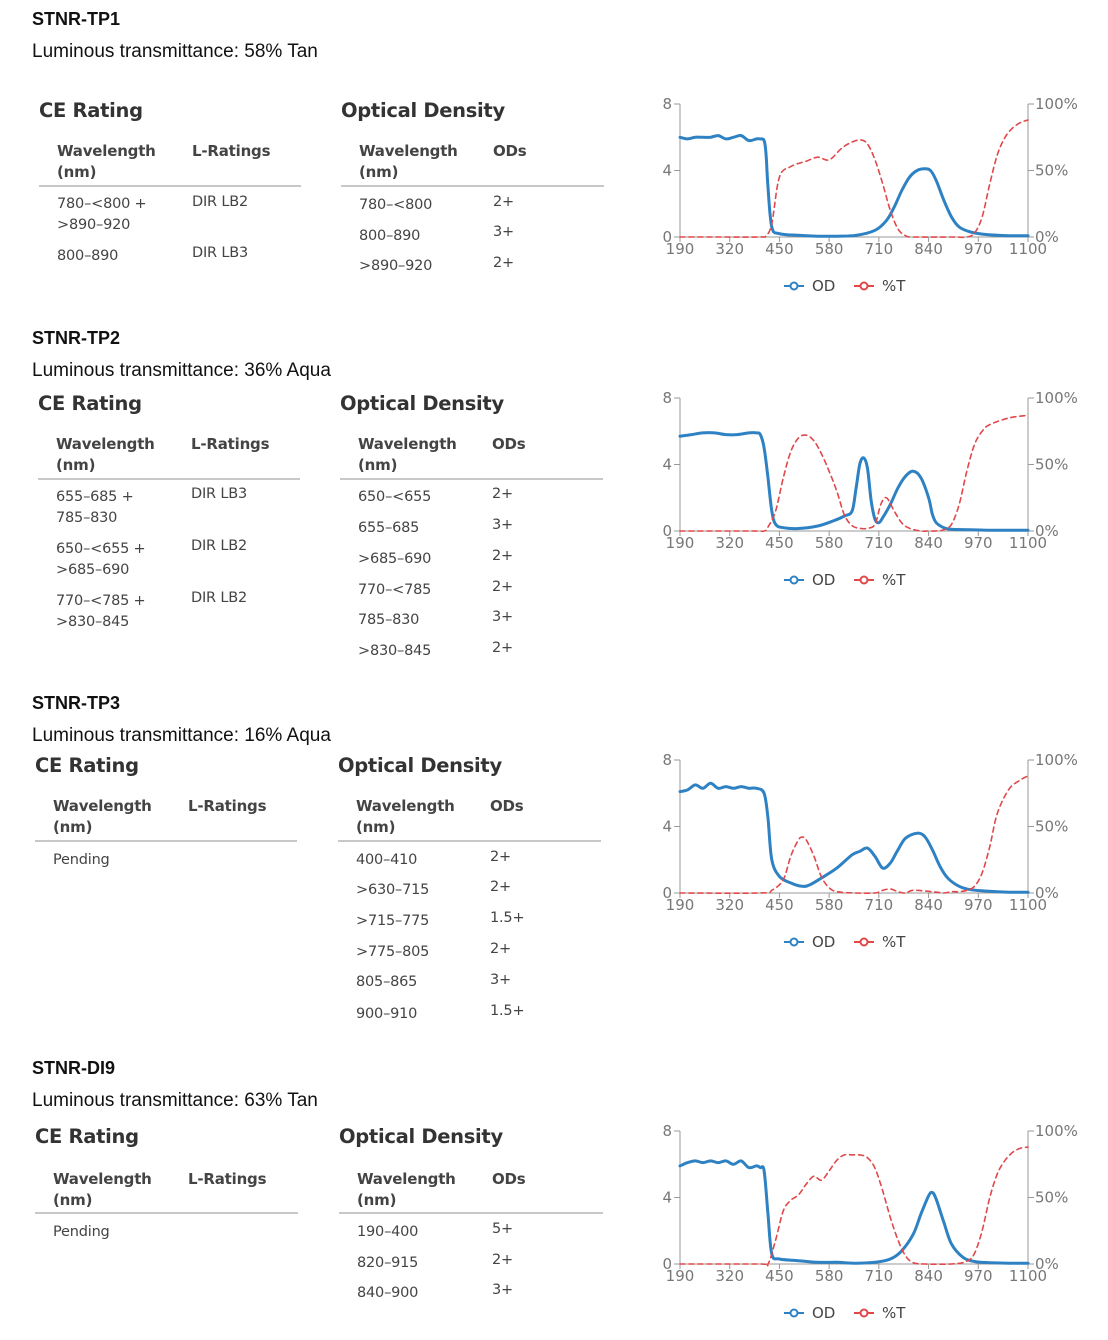  I want to click on od-row-wavelength: 805–865, so click(387, 982).